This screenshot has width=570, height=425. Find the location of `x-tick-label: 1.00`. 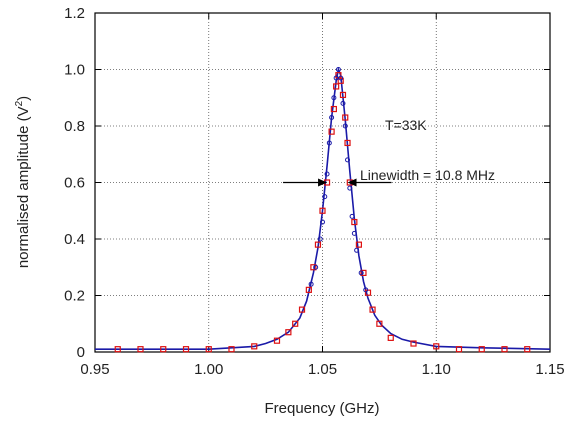

x-tick-label: 1.00 is located at coordinates (208, 369).